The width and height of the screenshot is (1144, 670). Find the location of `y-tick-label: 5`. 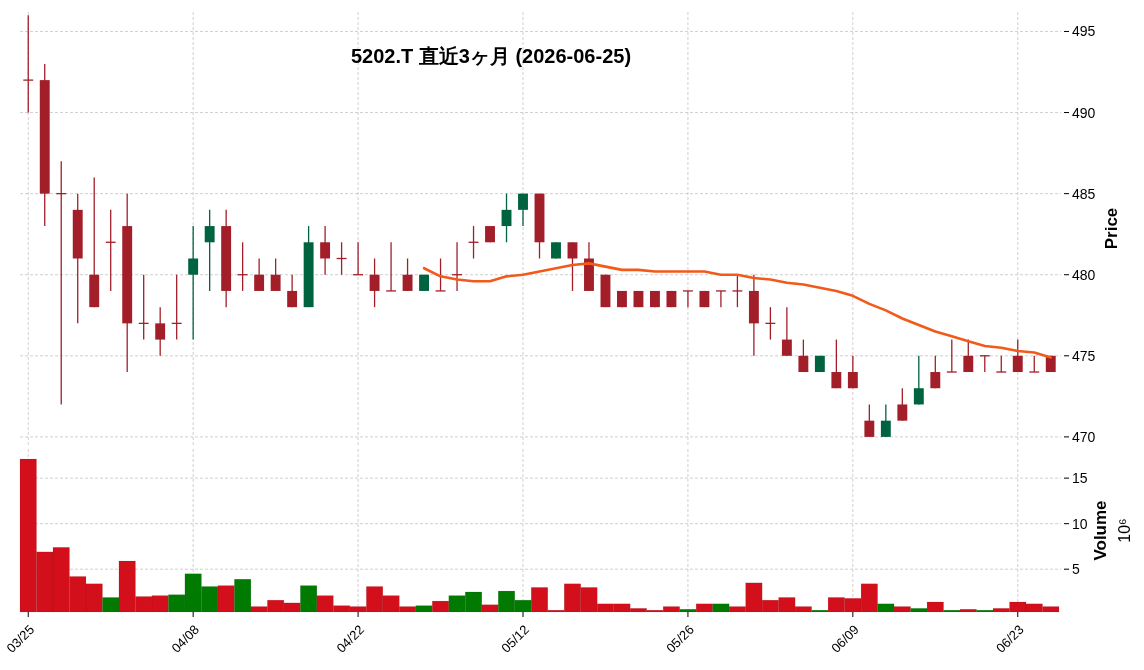

y-tick-label: 5 is located at coordinates (1076, 569).